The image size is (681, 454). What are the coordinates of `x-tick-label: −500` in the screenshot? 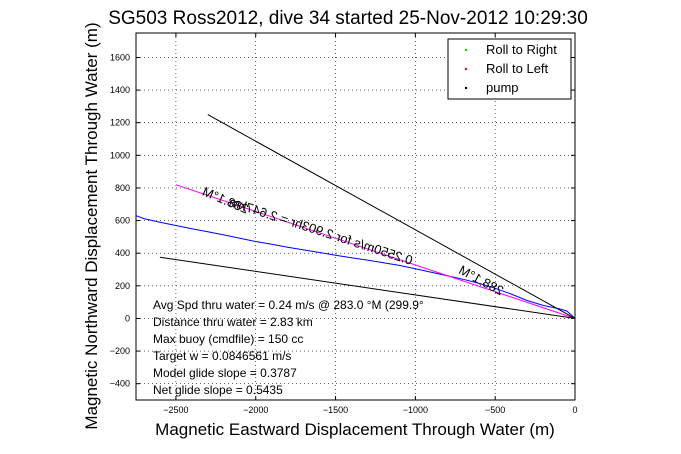 It's located at (495, 410).